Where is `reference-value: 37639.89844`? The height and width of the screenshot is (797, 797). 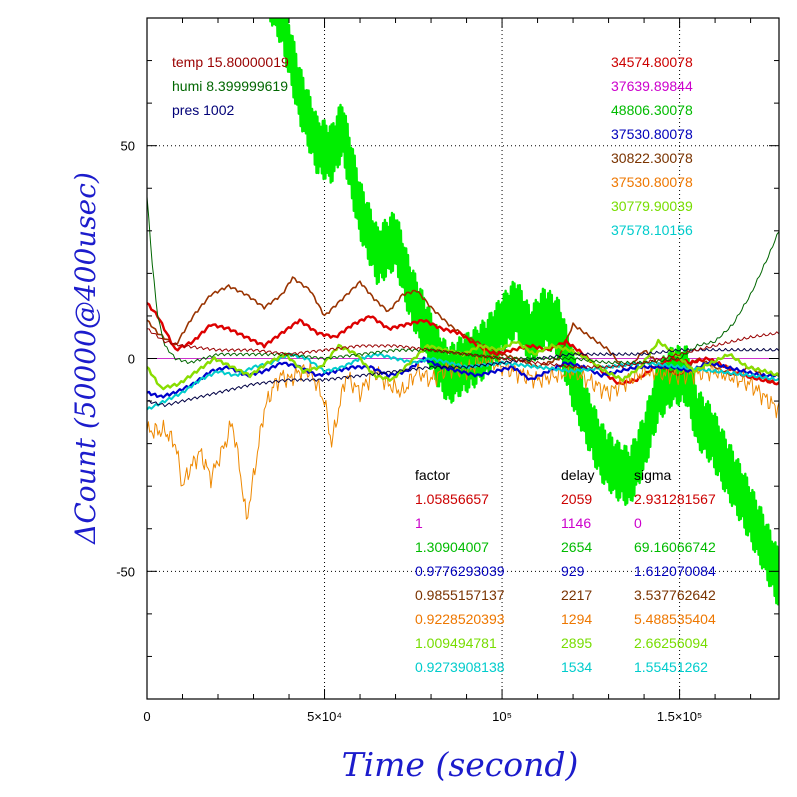
reference-value: 37639.89844 is located at coordinates (652, 86).